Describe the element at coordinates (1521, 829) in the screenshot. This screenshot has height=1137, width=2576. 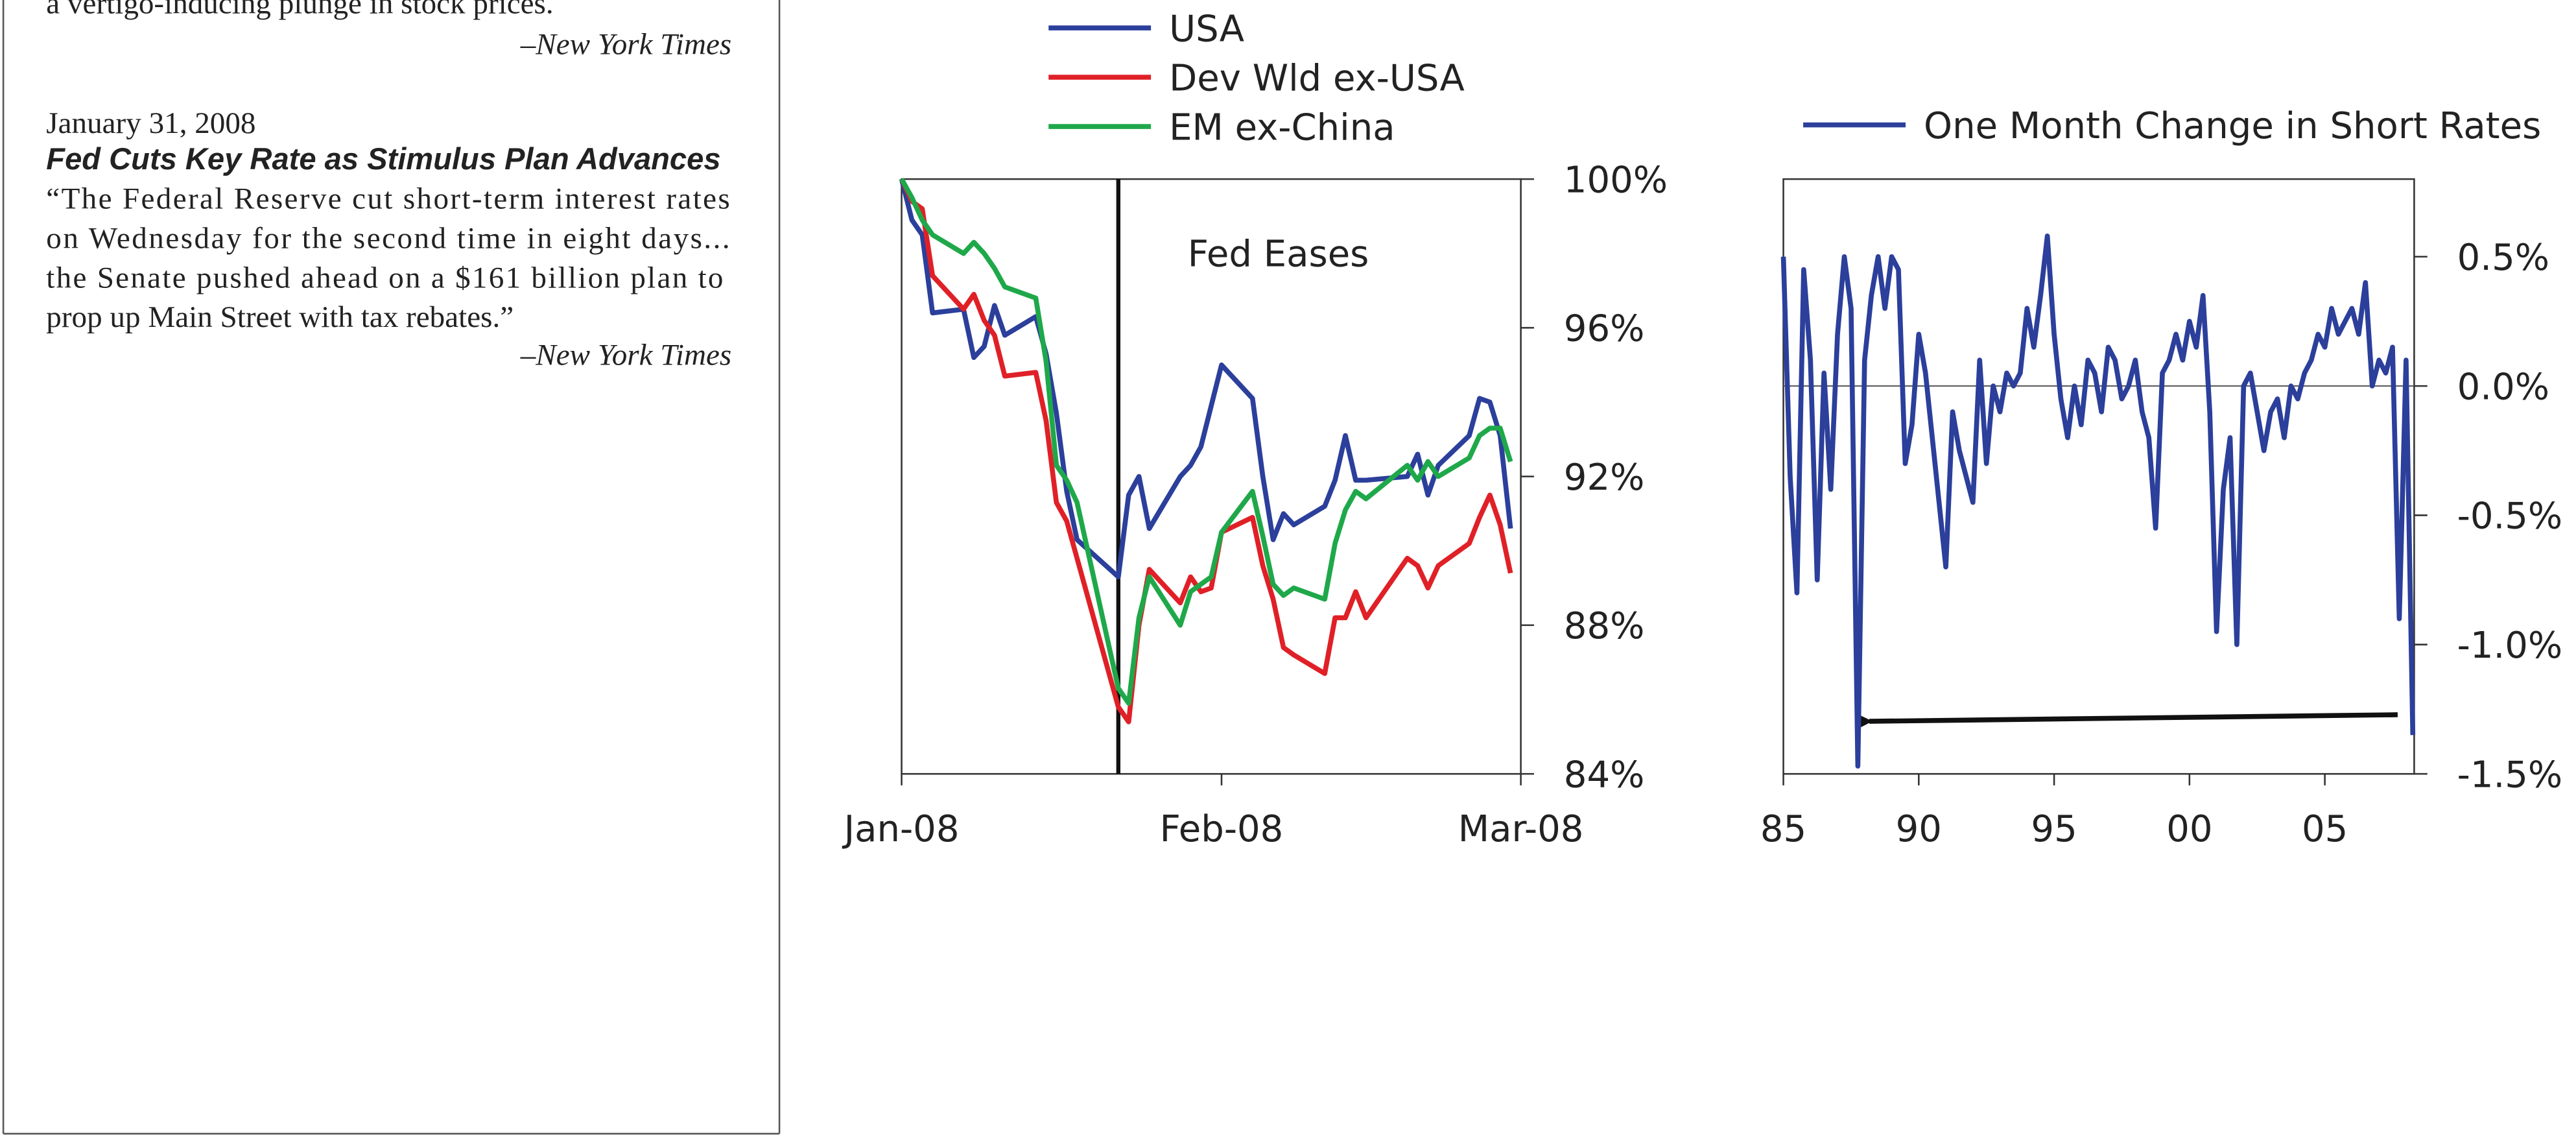
I see `x-tick-label: Mar-08` at that location.